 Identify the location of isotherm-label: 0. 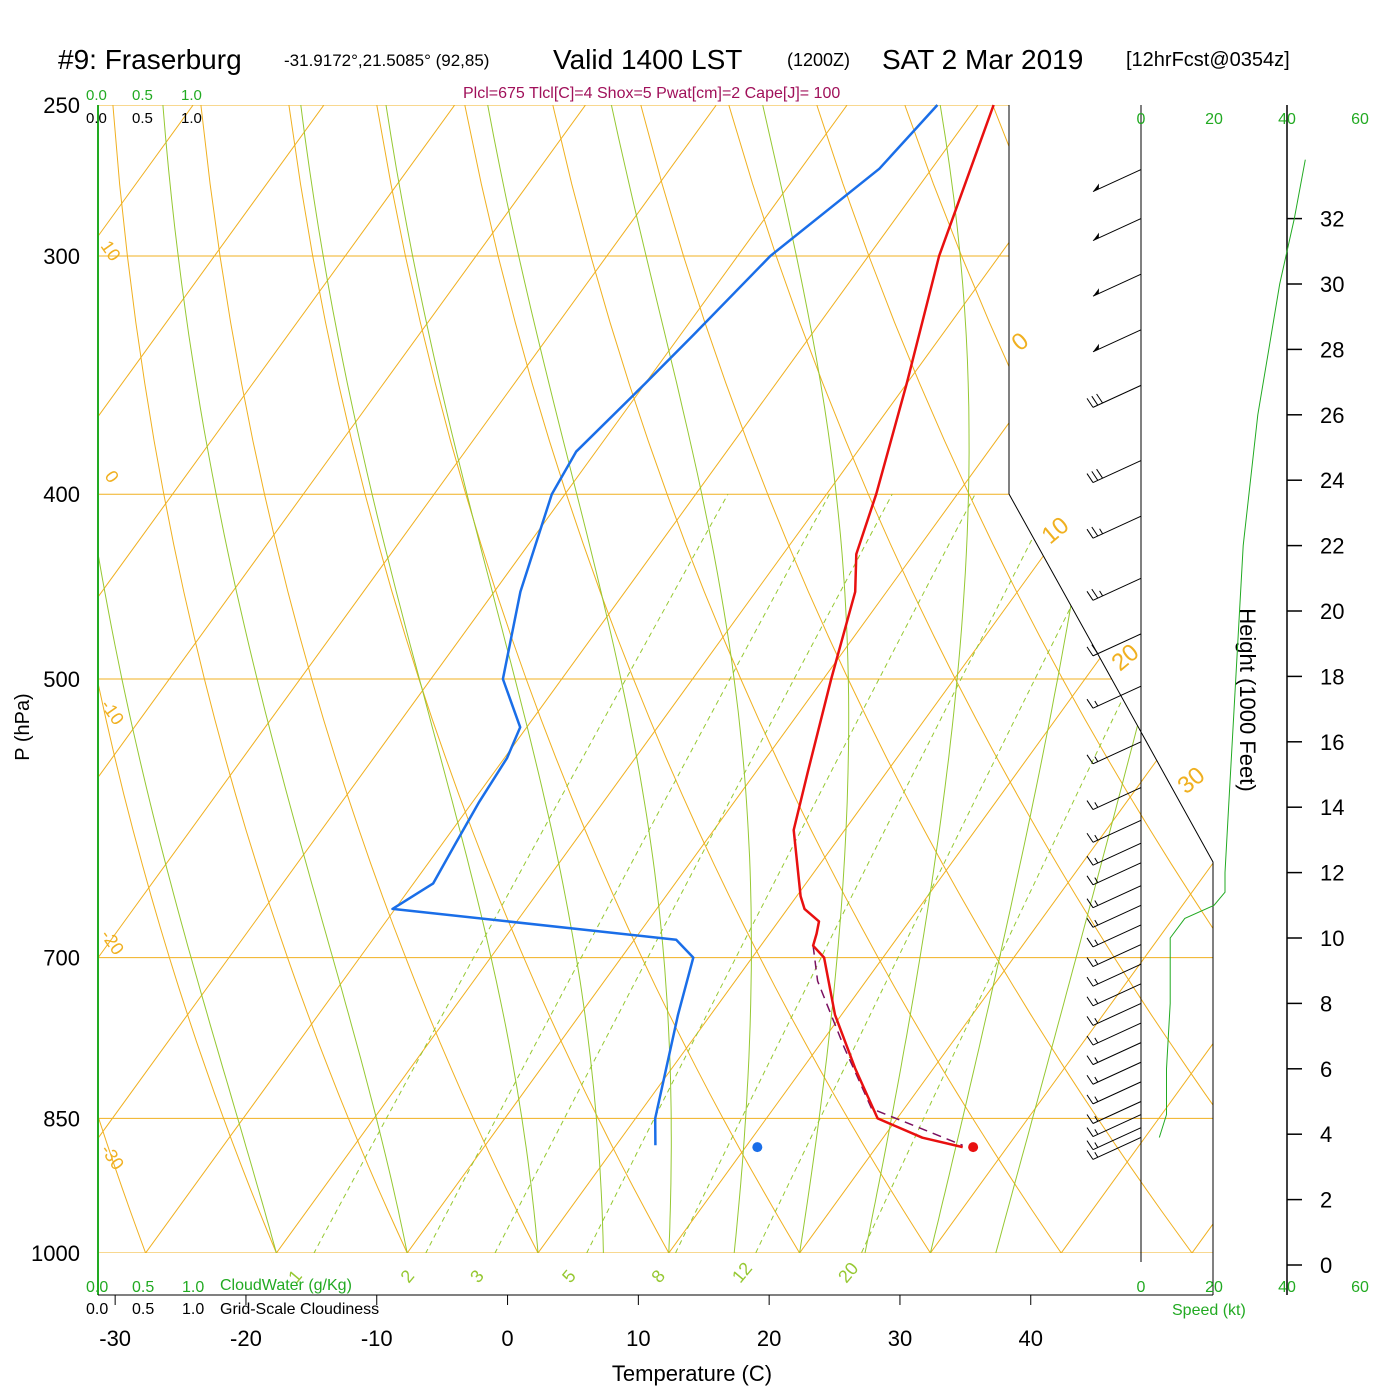
(112, 477).